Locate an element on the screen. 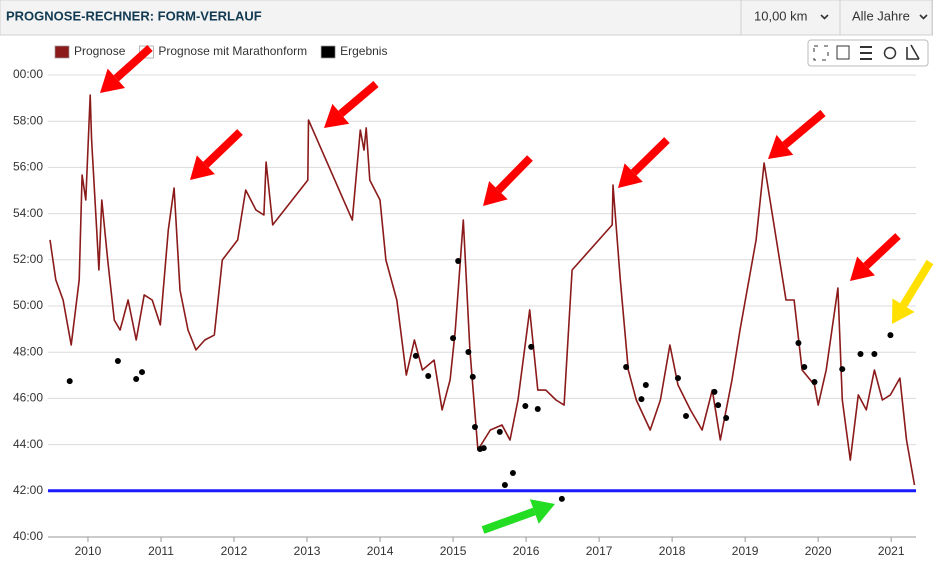  x-tick-label: 2020 is located at coordinates (818, 551).